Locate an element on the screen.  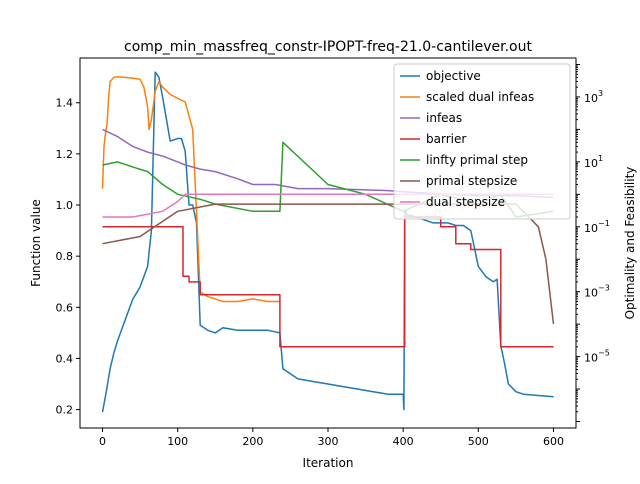
x-tick-label: 0 is located at coordinates (102, 441).